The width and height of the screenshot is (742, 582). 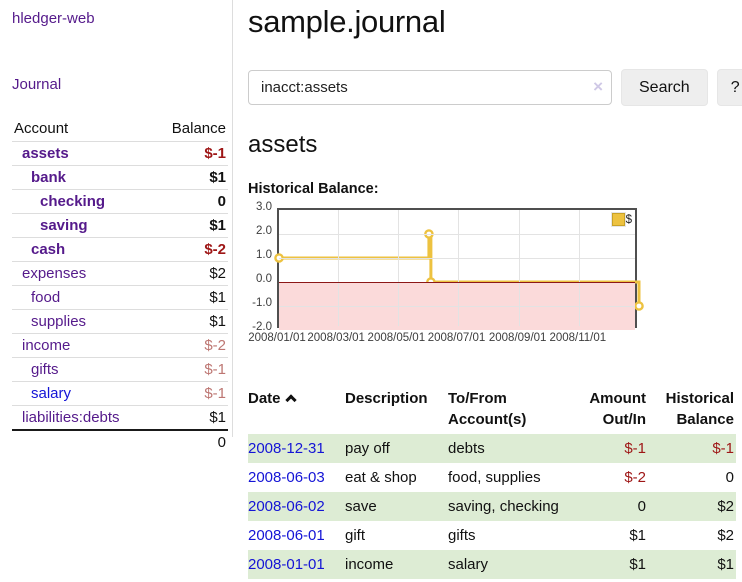 What do you see at coordinates (598, 86) in the screenshot?
I see `clear-search-icon: ×` at bounding box center [598, 86].